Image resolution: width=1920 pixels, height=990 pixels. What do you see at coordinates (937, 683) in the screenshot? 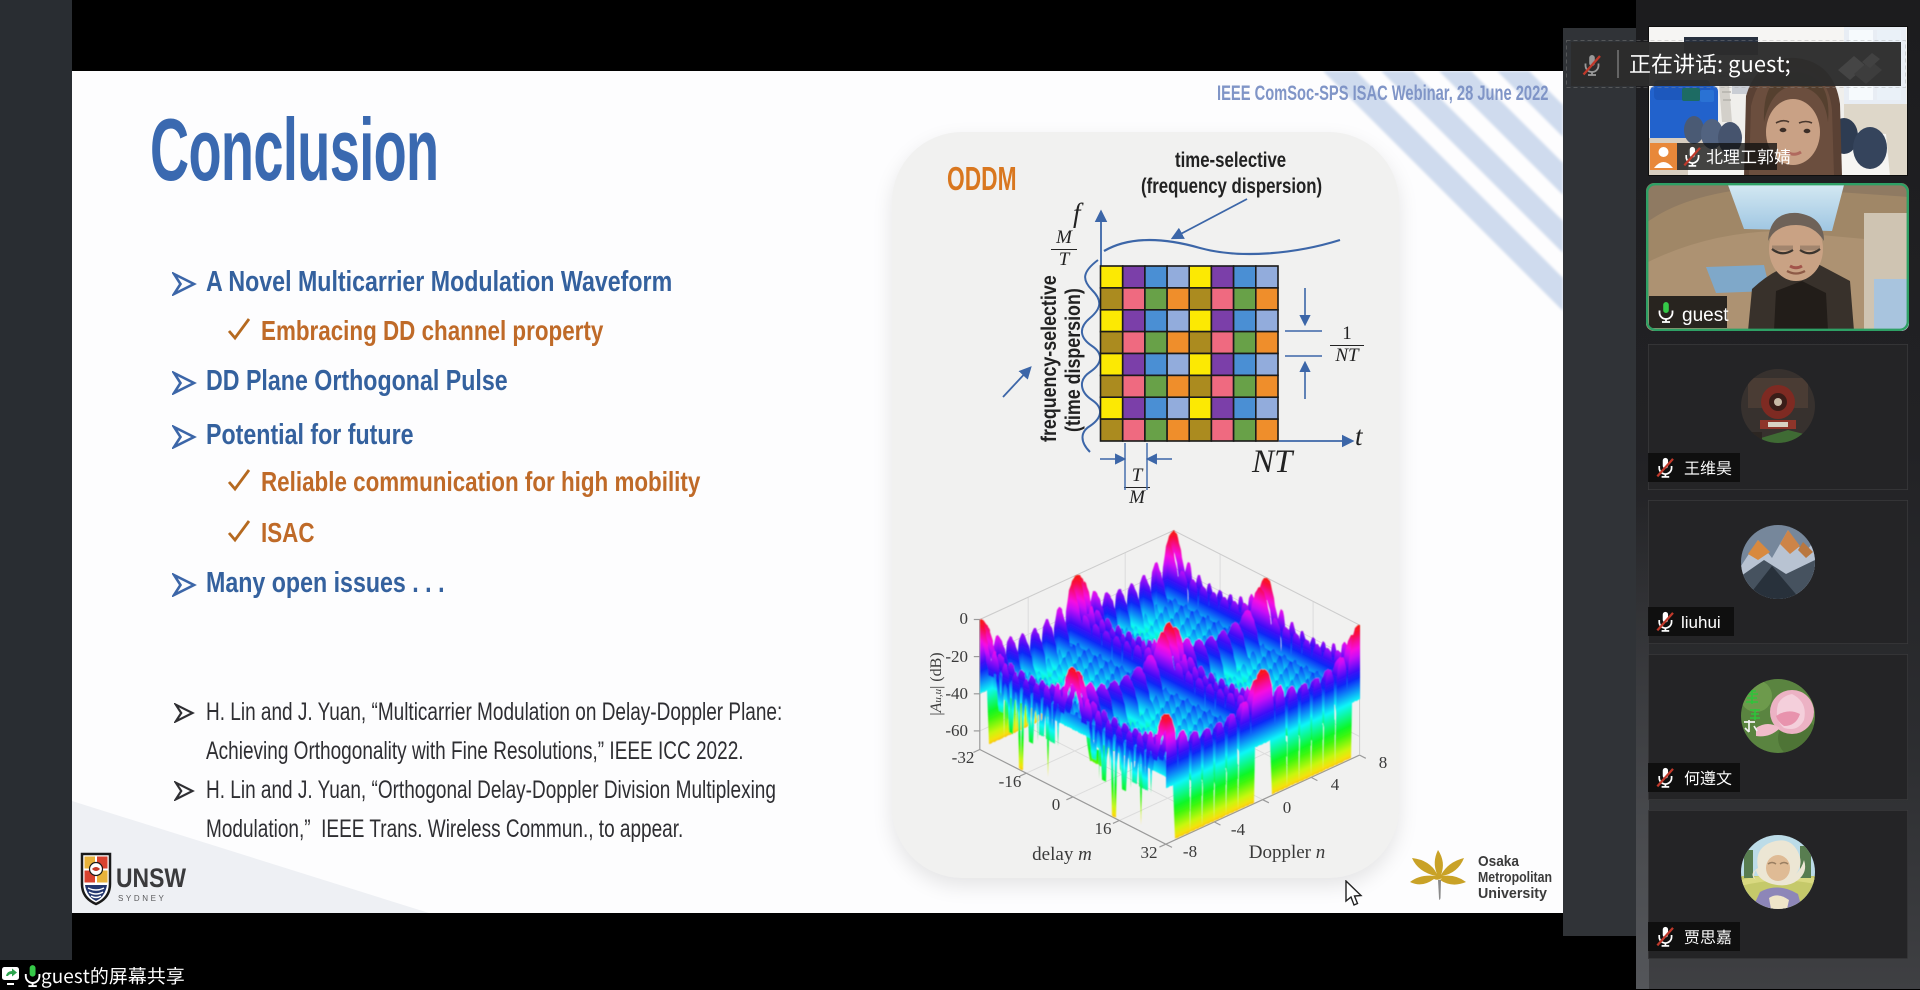
I see `svg-text: |Au,u| (dB)` at bounding box center [937, 683].